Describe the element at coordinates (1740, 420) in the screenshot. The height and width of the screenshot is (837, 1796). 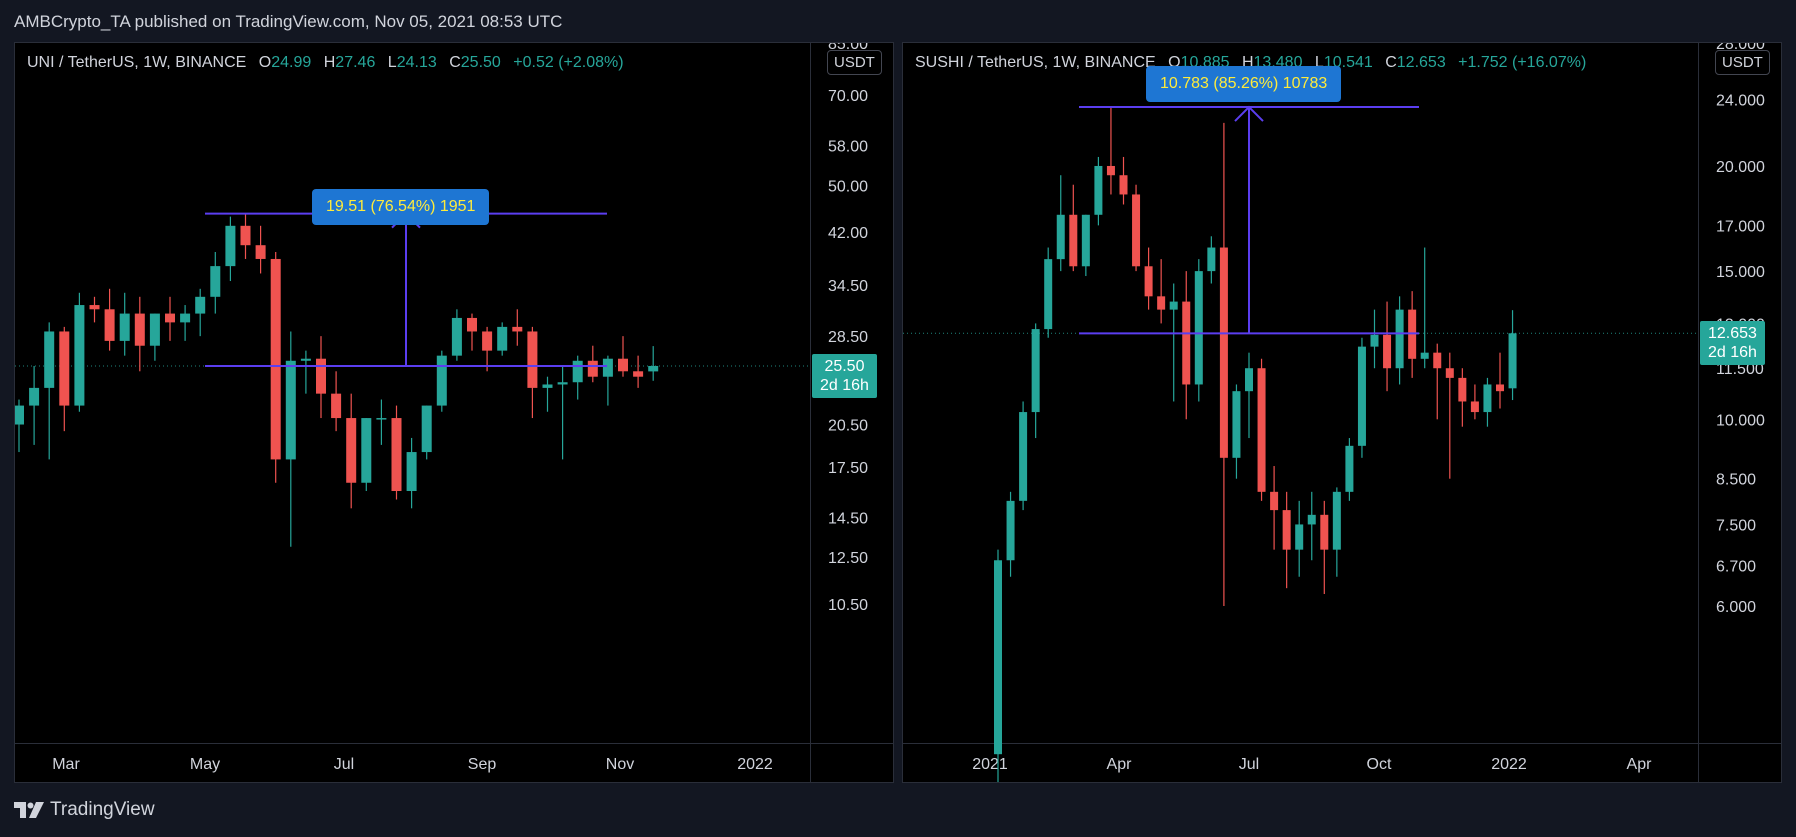
I see `sushi-y-tick: 10.000` at that location.